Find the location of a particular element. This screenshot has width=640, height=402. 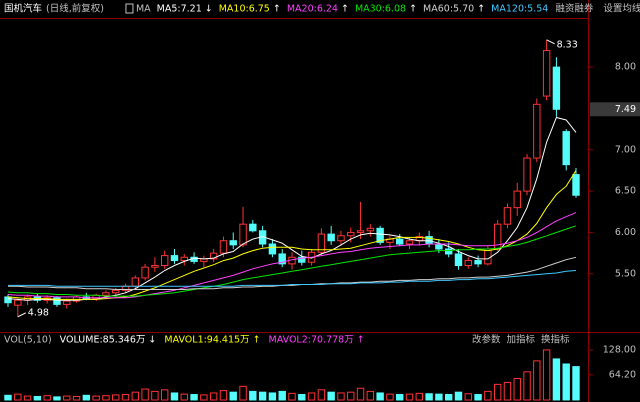

y-tick-label: 64.20 is located at coordinates (622, 374).